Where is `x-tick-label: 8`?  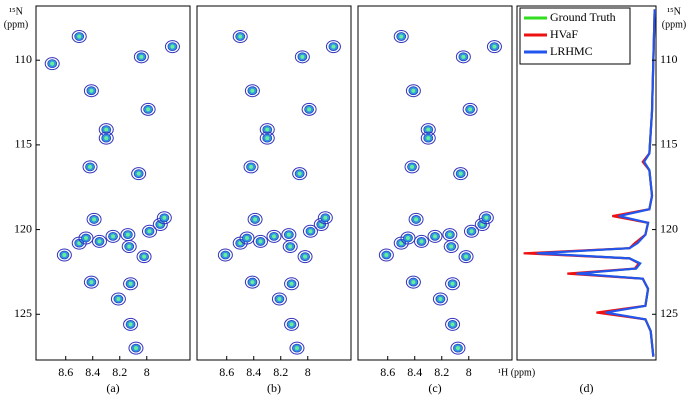
x-tick-label: 8 is located at coordinates (308, 372).